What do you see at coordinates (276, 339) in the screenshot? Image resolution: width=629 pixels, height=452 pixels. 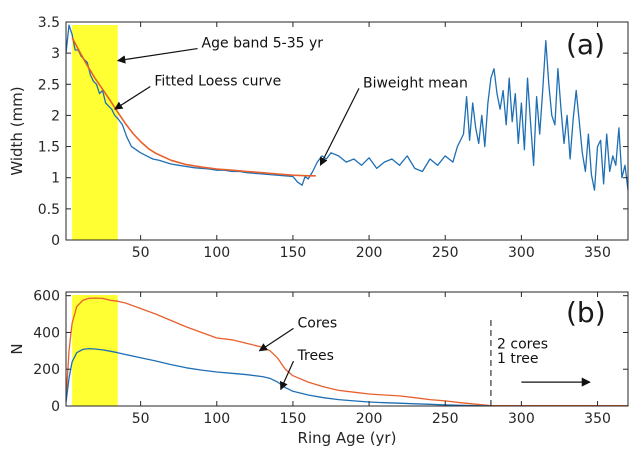 I see `panel-b-arrow-cores` at bounding box center [276, 339].